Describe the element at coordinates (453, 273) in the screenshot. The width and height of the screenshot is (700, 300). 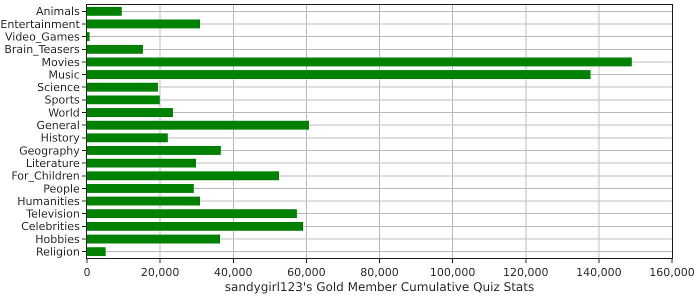
I see `x-tick-label: 100,000` at that location.